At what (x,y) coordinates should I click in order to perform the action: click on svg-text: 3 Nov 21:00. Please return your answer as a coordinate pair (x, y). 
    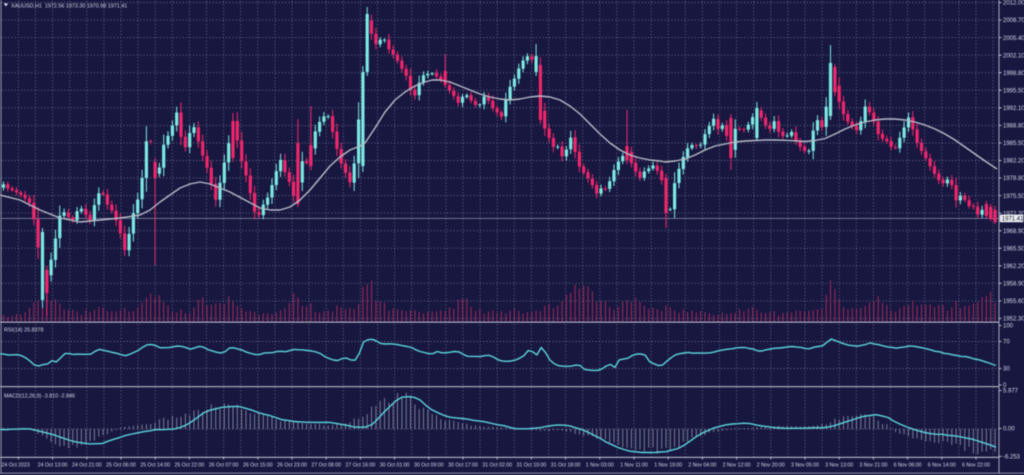
    Looking at the image, I should click on (873, 466).